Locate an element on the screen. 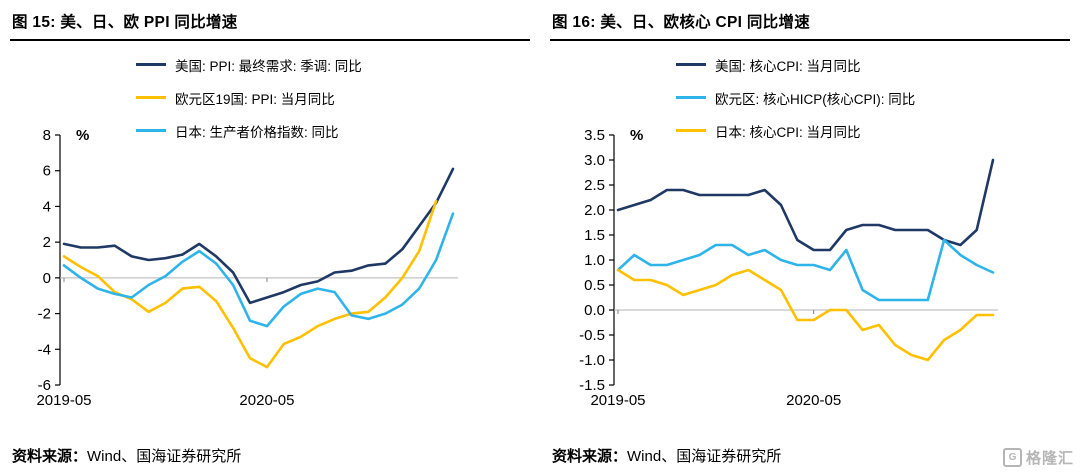 The width and height of the screenshot is (1080, 476). svg-text: -1.5 is located at coordinates (592, 385).